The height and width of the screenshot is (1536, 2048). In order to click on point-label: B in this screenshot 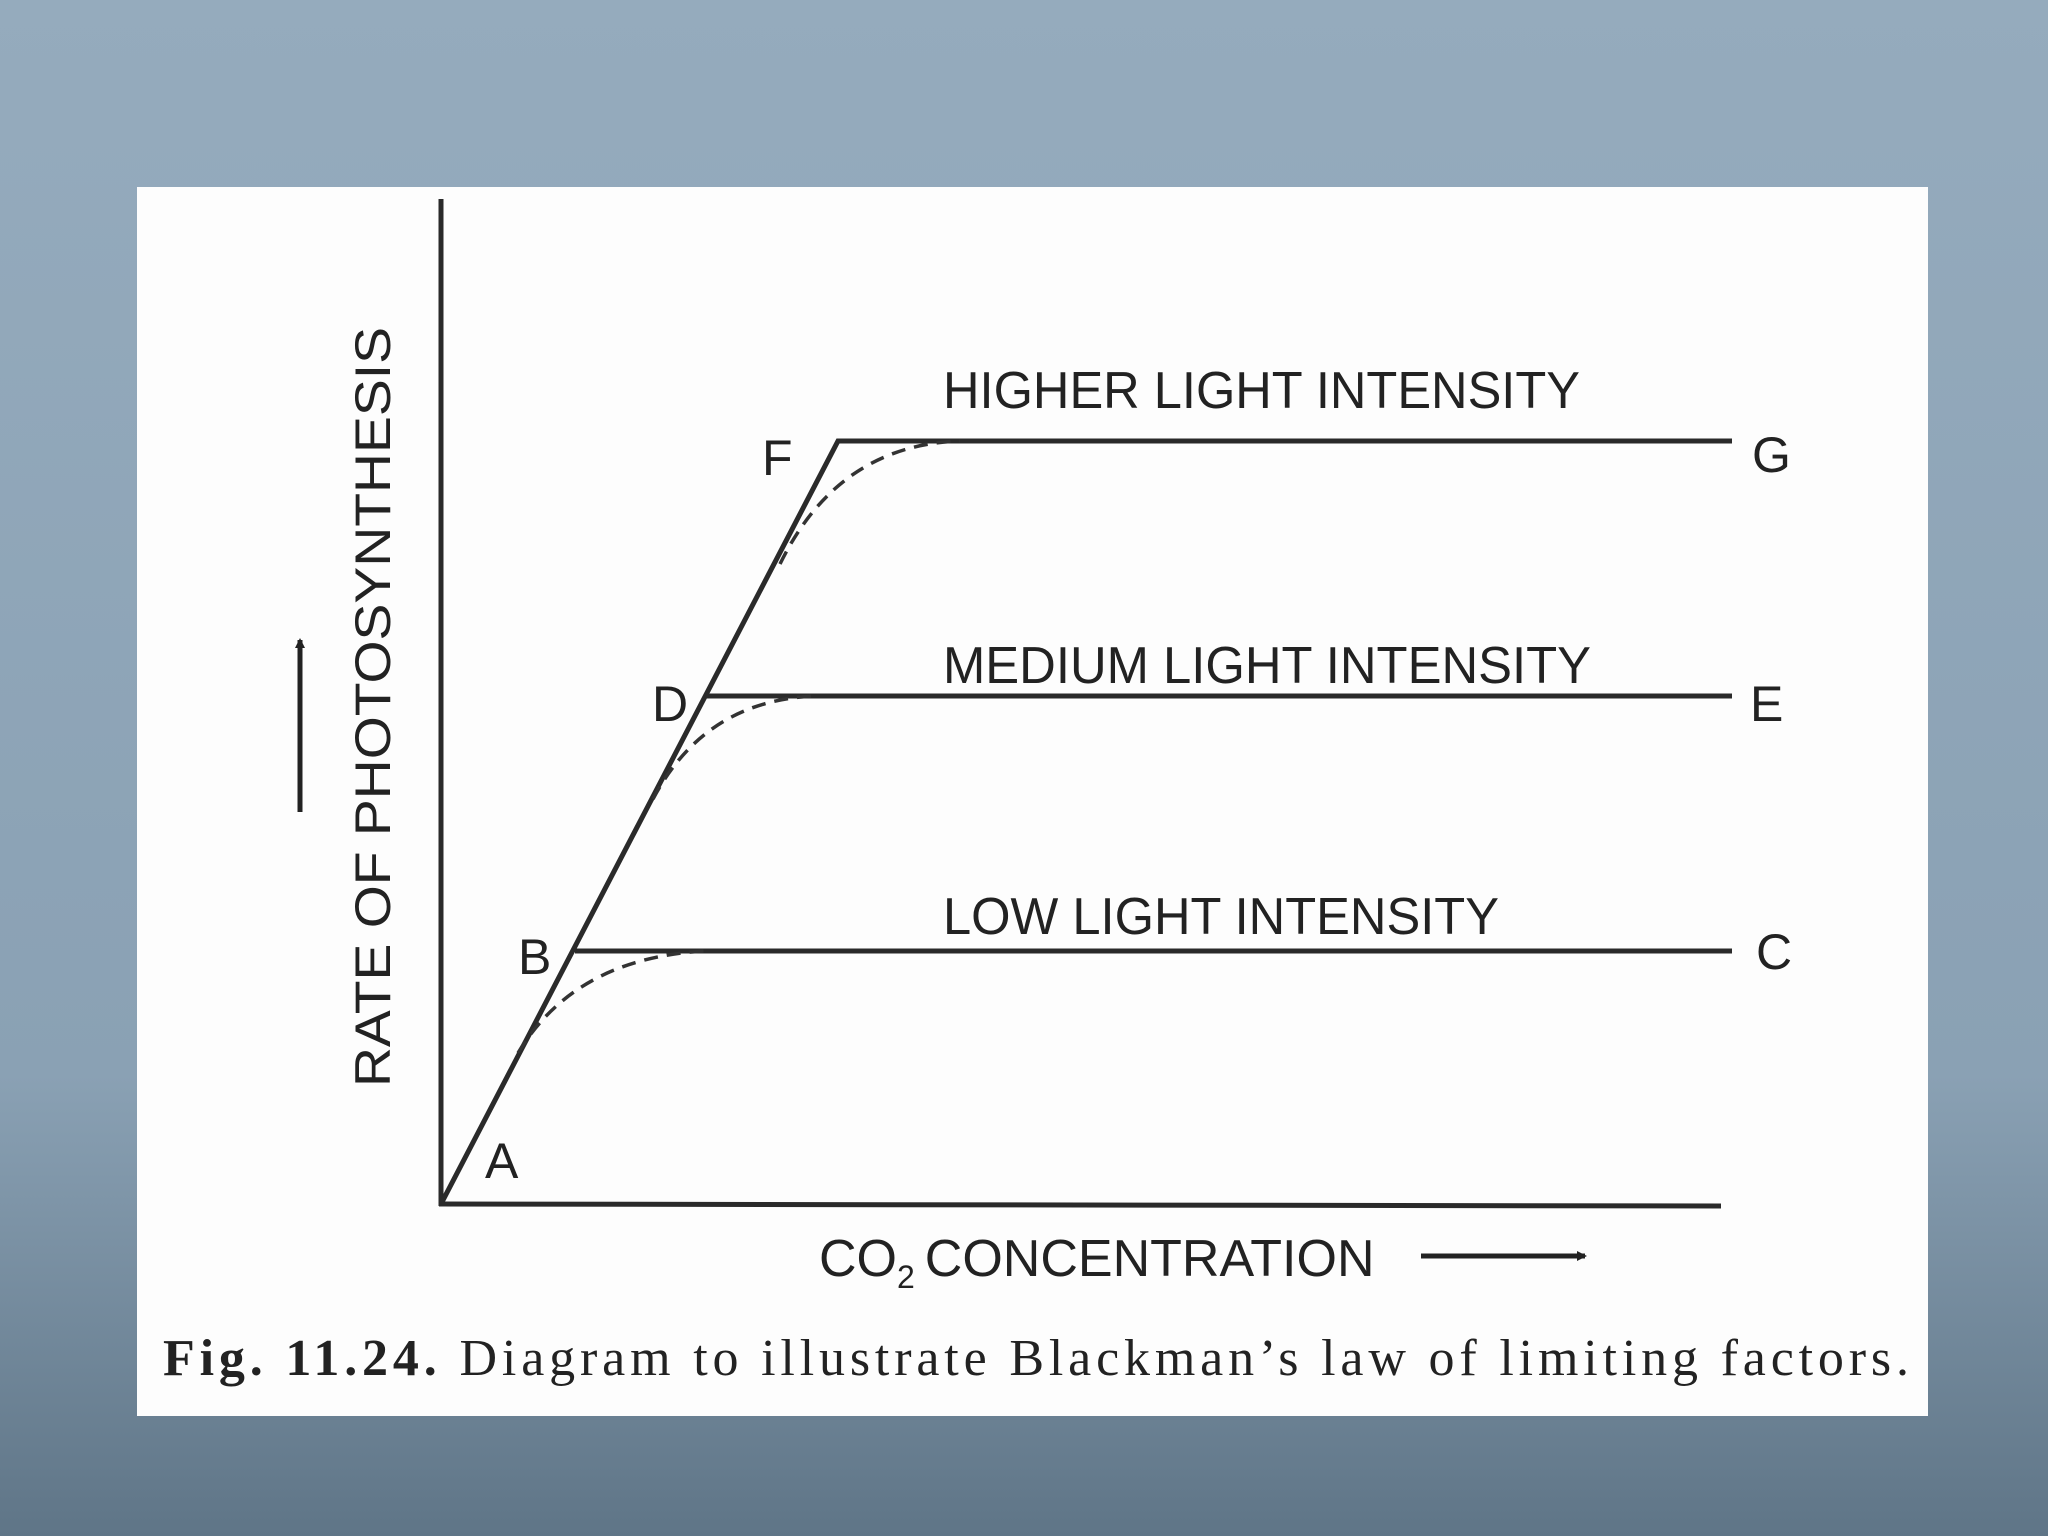, I will do `click(534, 957)`.